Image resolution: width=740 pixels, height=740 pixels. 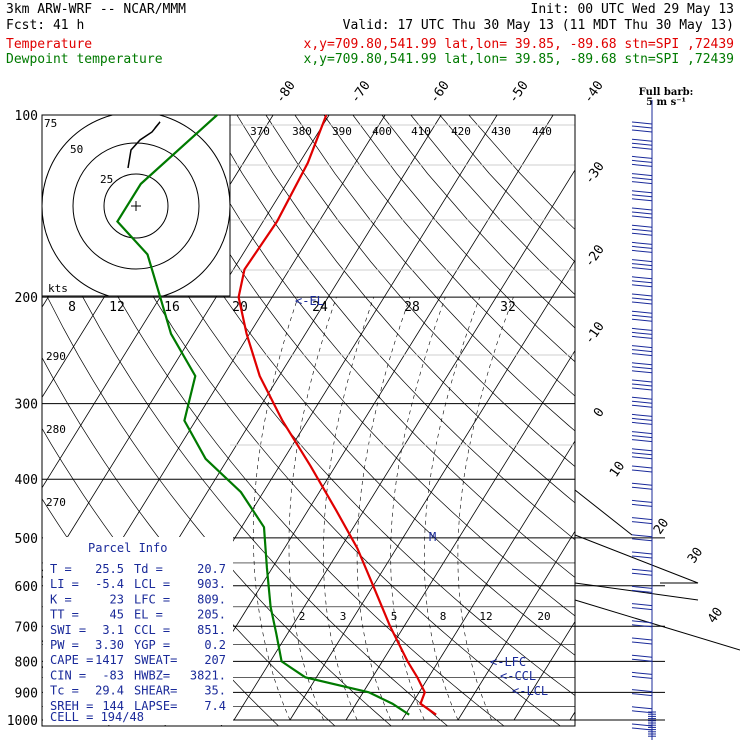 What do you see at coordinates (361, 92) in the screenshot?
I see `isotherm-label: -70` at bounding box center [361, 92].